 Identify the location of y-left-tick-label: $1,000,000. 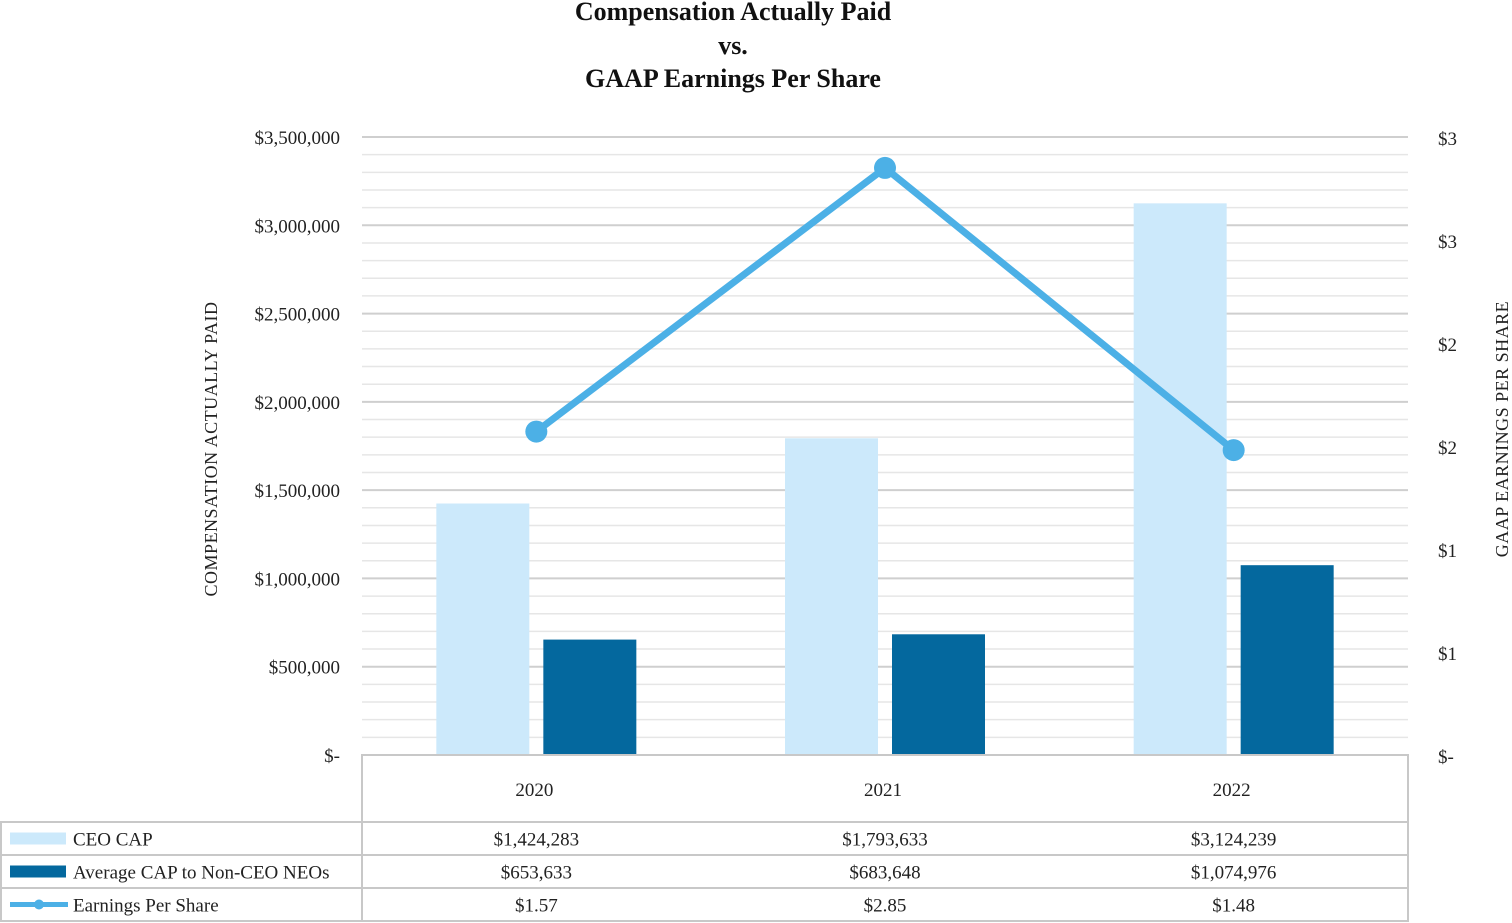
(298, 579).